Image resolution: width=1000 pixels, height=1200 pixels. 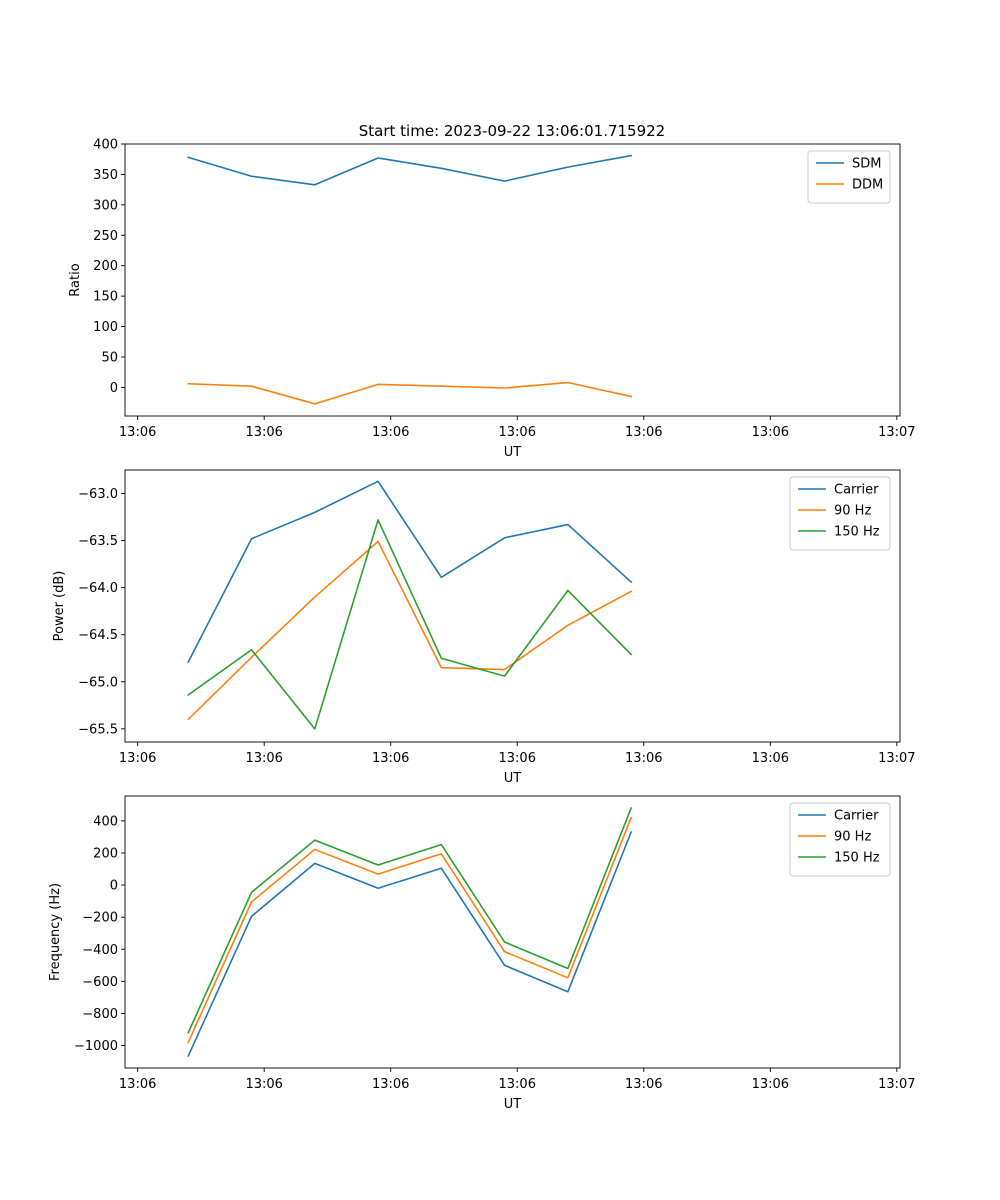 What do you see at coordinates (105, 327) in the screenshot?
I see `y-tick-label: 100` at bounding box center [105, 327].